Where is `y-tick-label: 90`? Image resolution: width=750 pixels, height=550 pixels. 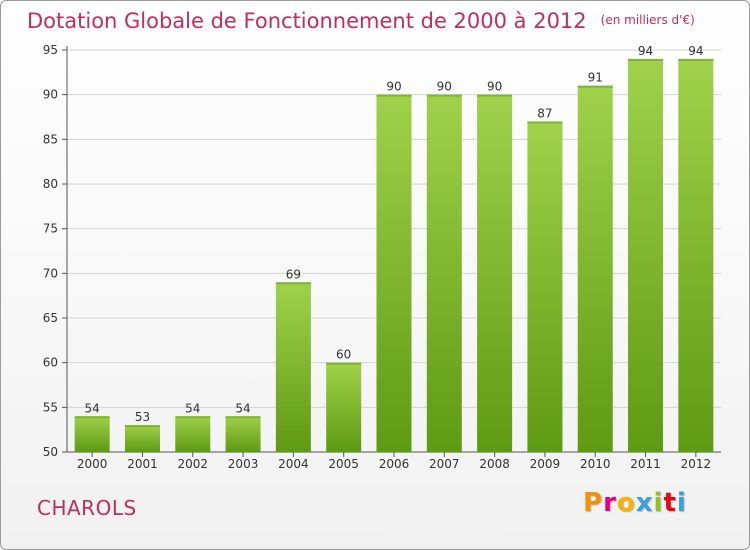
y-tick-label: 90 is located at coordinates (50, 95).